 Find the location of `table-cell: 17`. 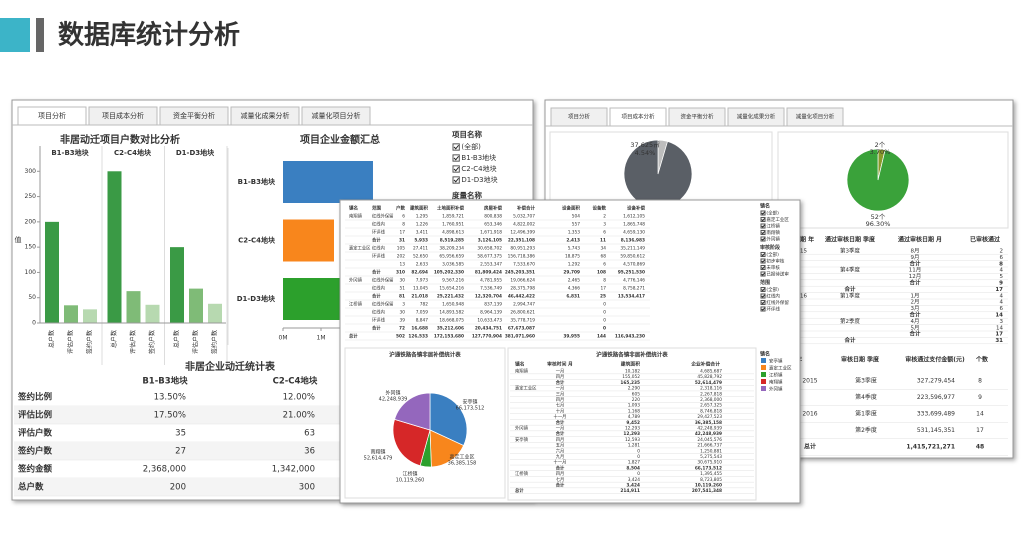

table-cell: 17 is located at coordinates (604, 289).